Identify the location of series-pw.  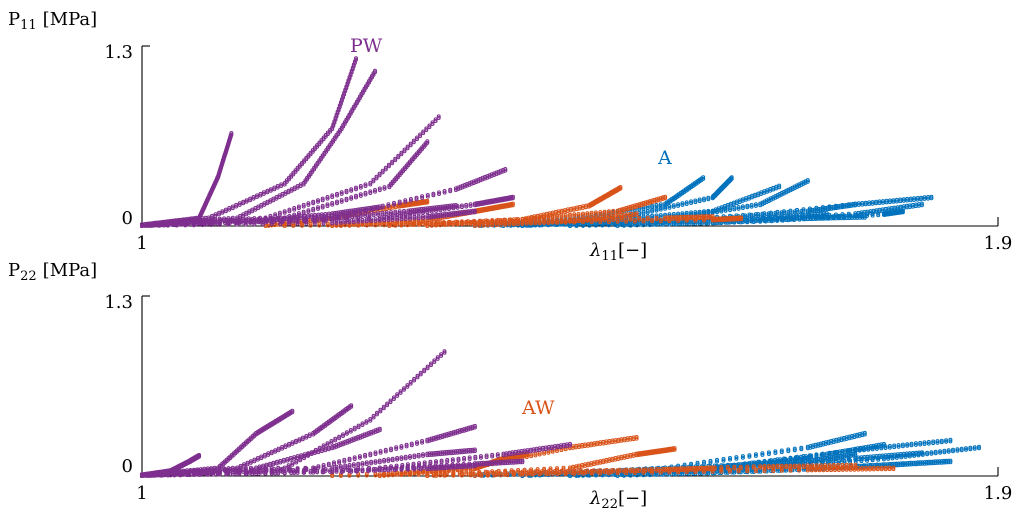
(327, 142).